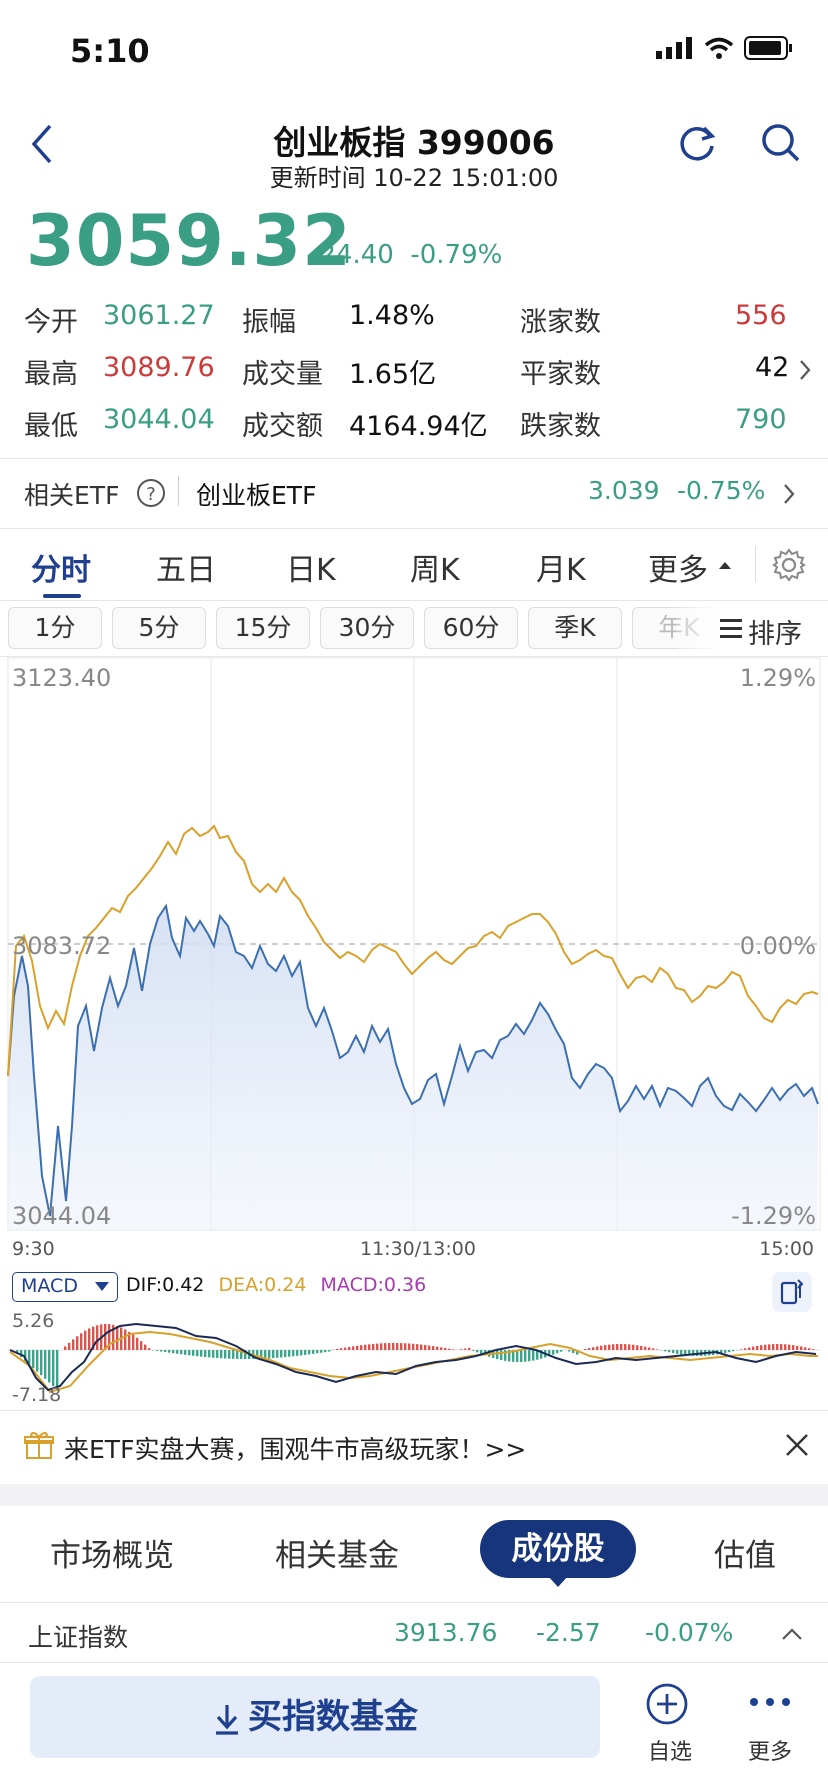  What do you see at coordinates (667, 1704) in the screenshot?
I see `add-watchlist-icon` at bounding box center [667, 1704].